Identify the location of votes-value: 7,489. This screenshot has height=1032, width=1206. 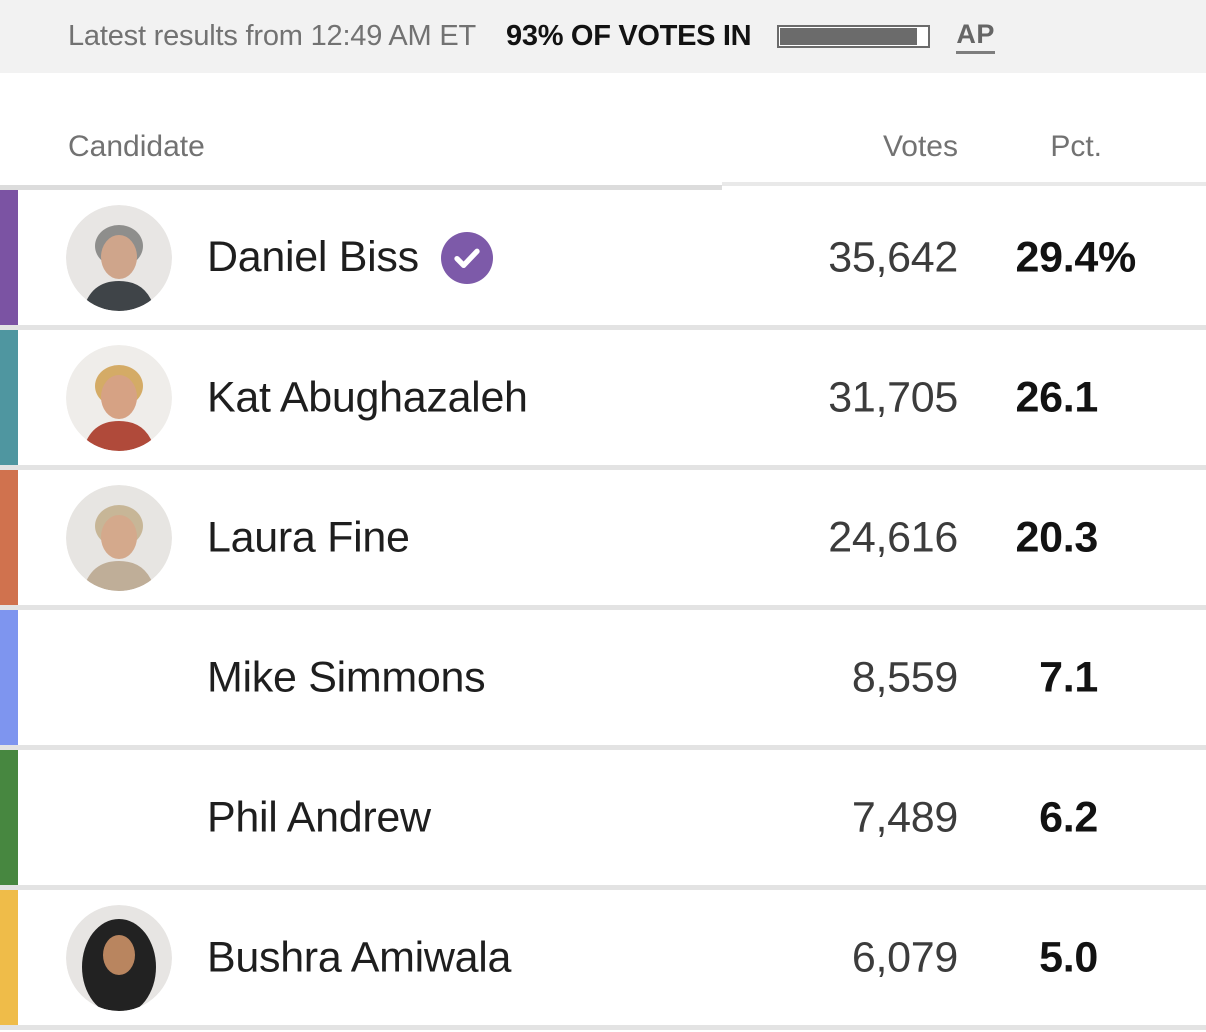
(904, 817).